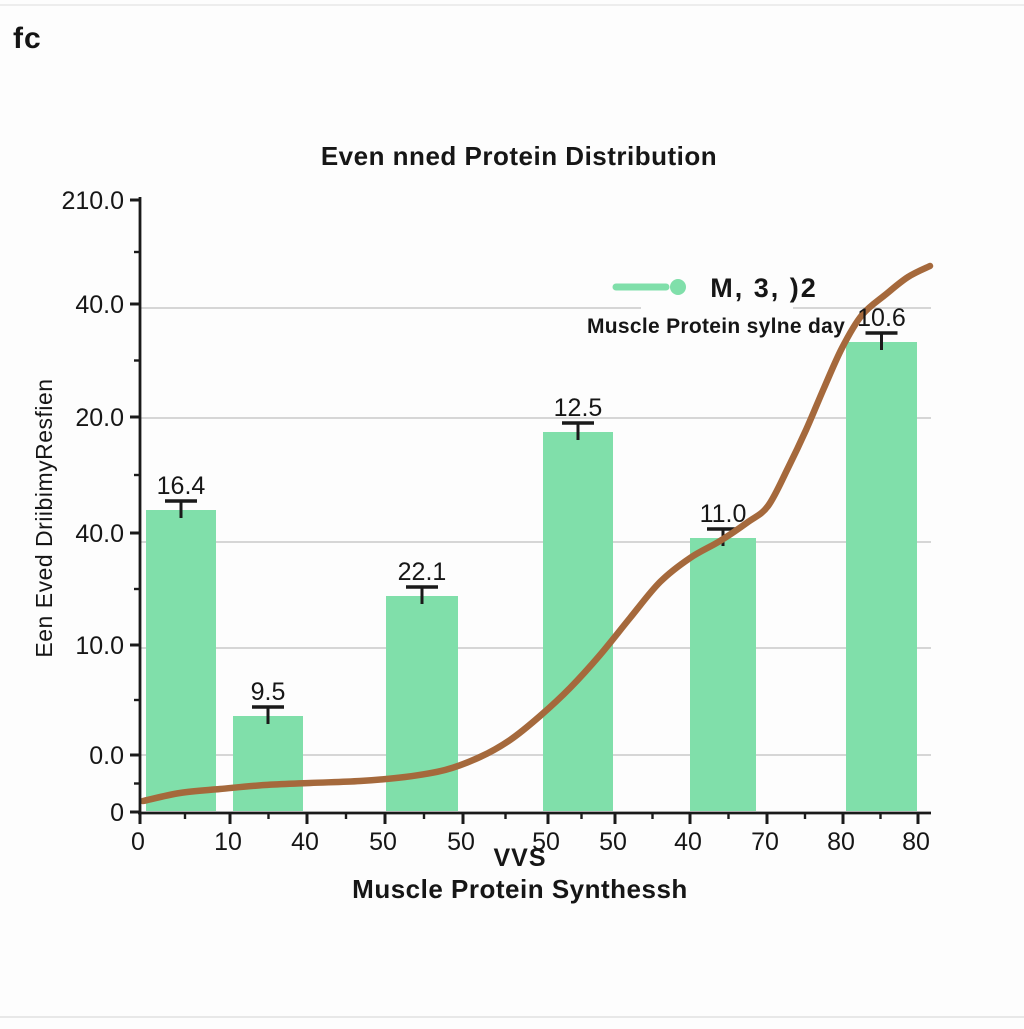 This screenshot has height=1029, width=1024. I want to click on x-tick-label: 0, so click(138, 842).